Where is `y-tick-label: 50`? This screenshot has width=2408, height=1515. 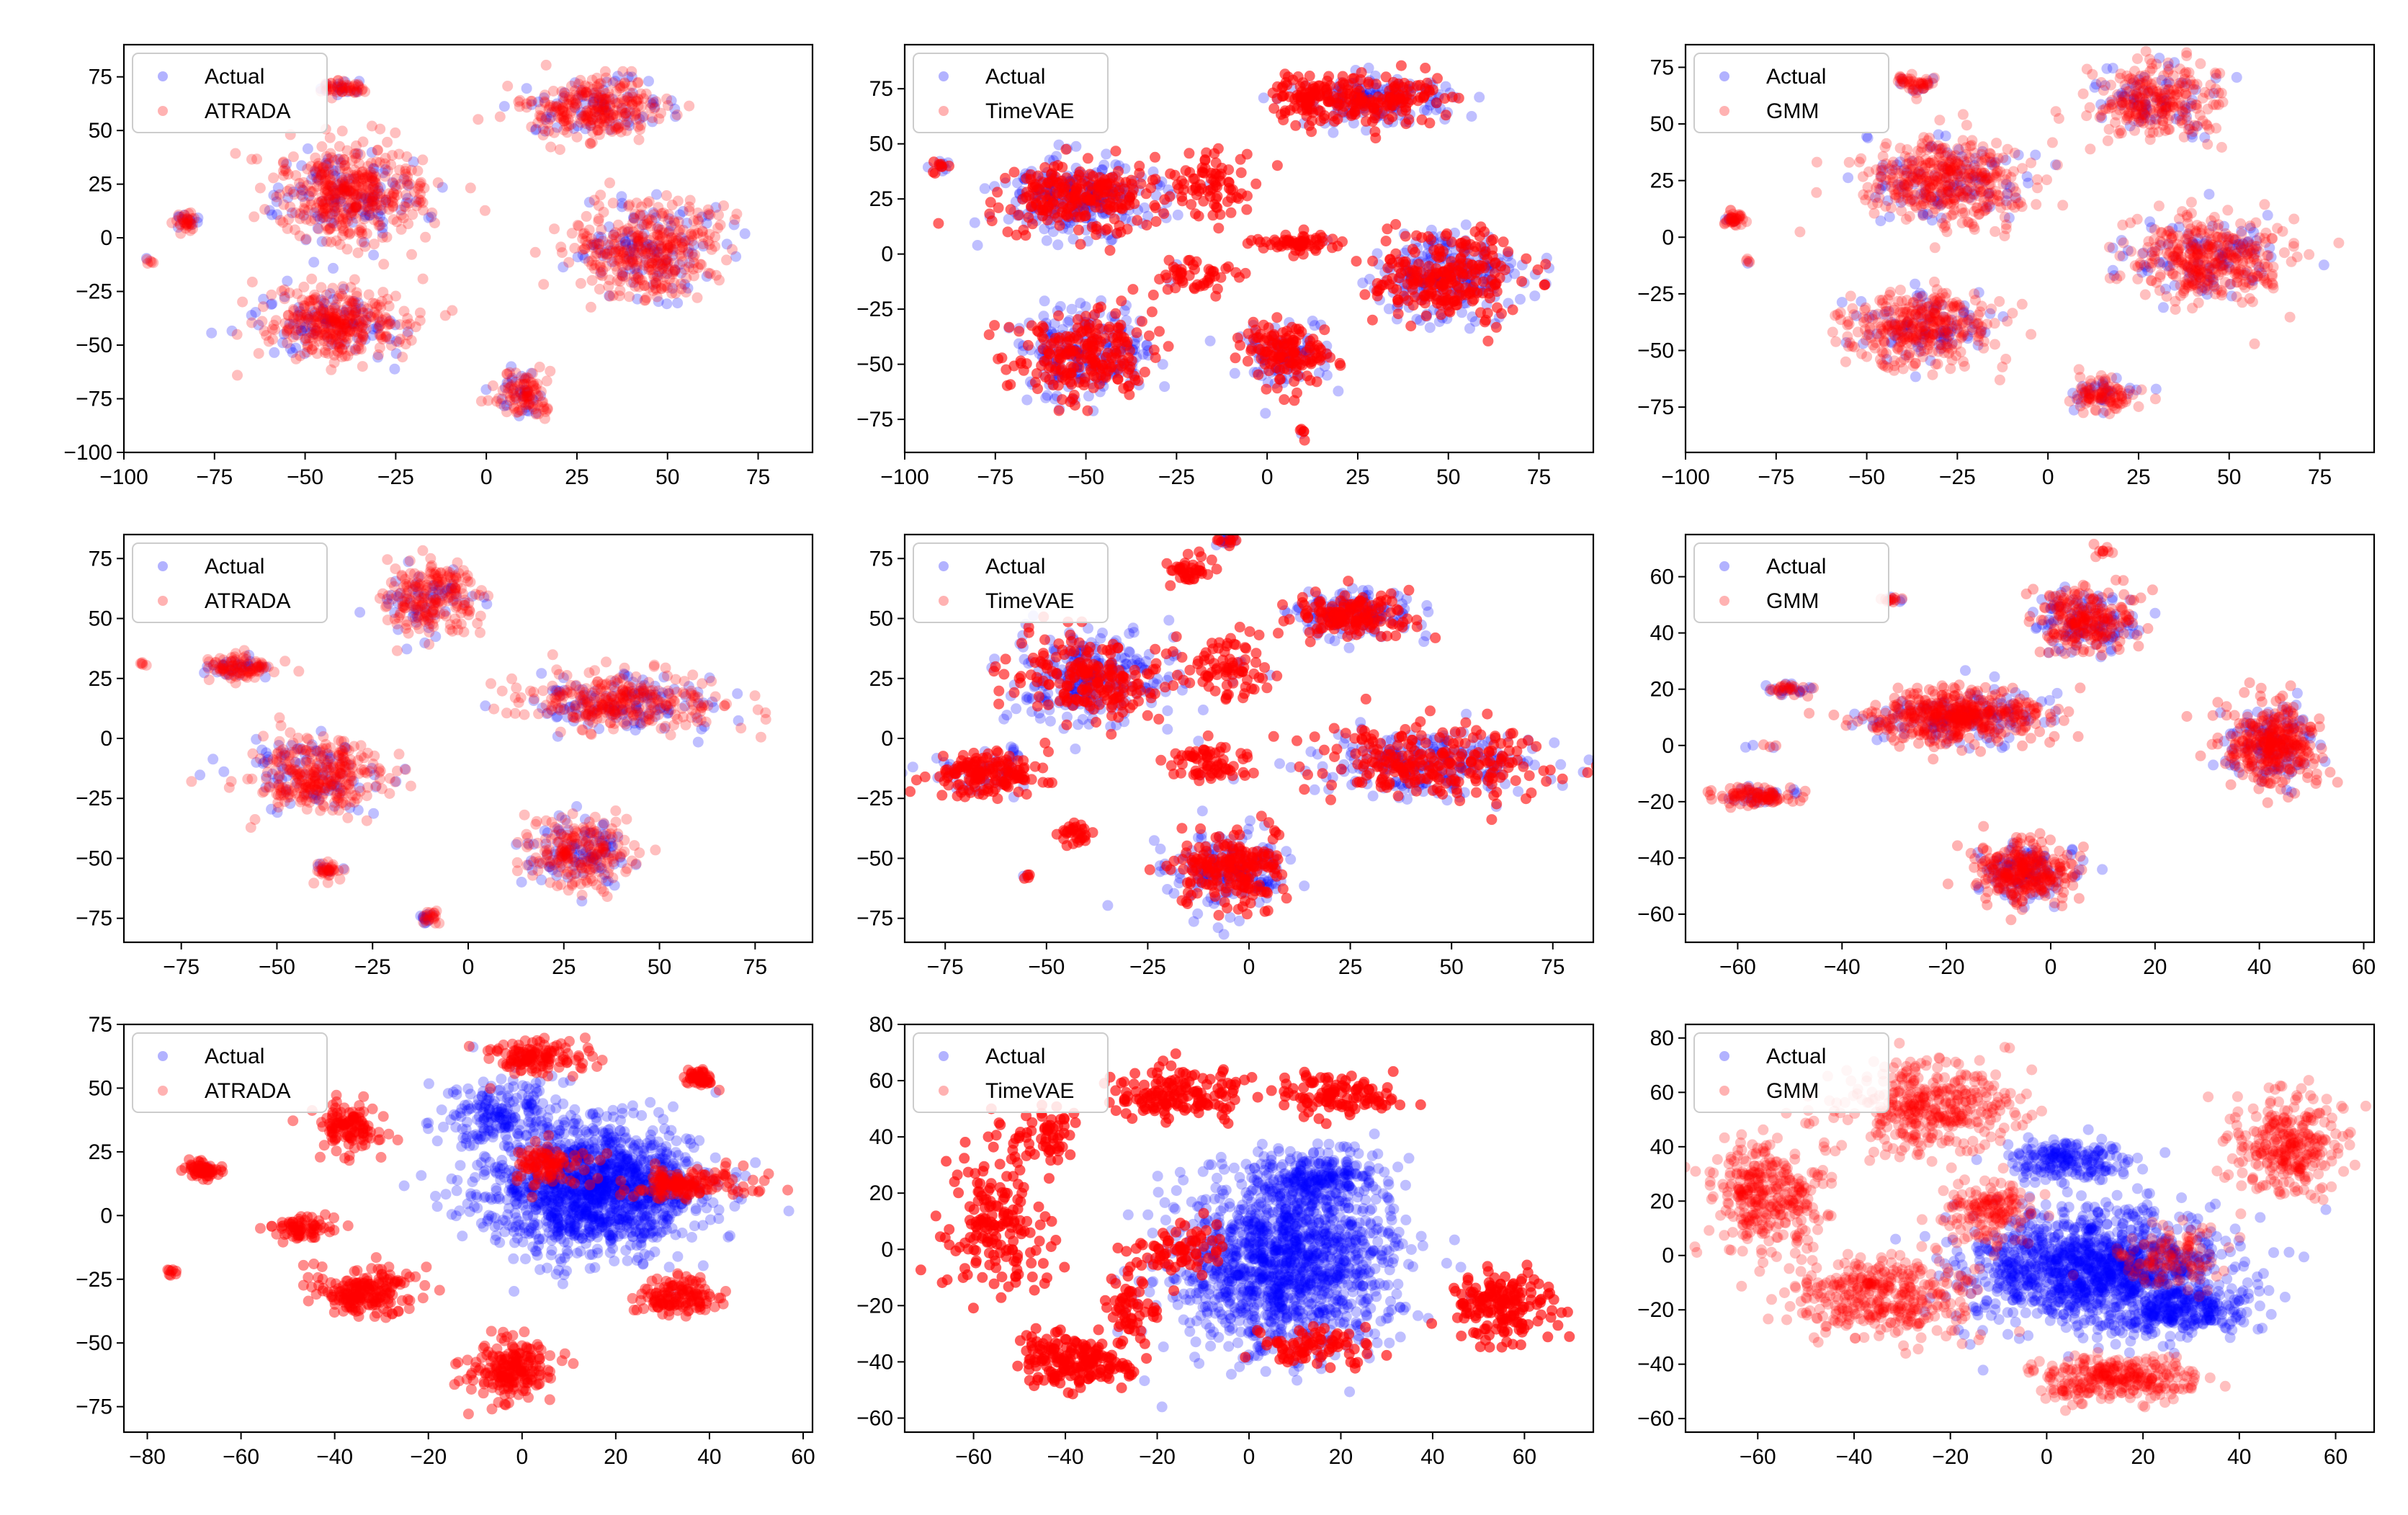
y-tick-label: 50 is located at coordinates (881, 144).